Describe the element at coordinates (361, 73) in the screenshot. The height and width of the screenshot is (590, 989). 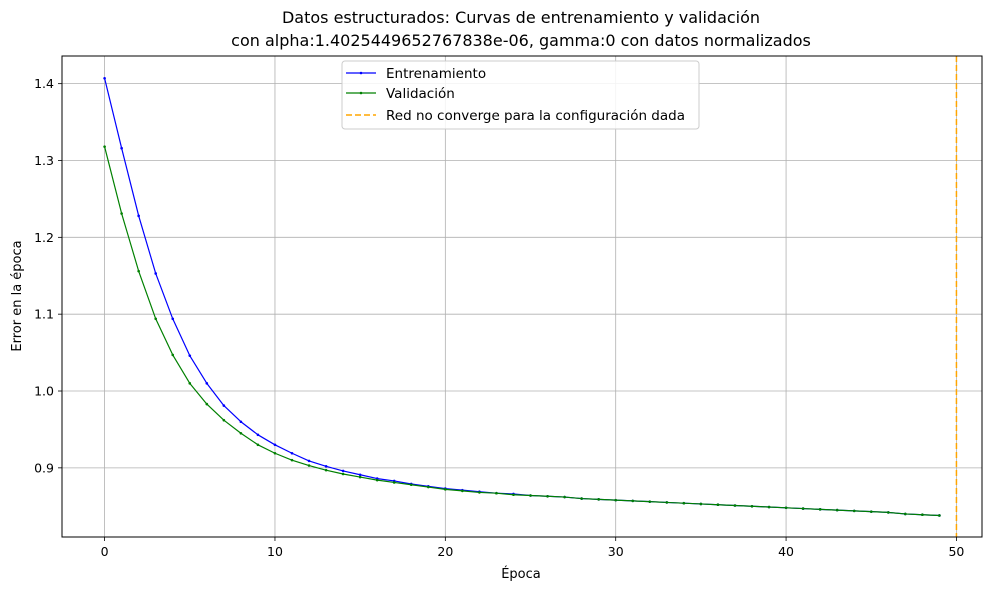
I see `legend-marker-train` at that location.